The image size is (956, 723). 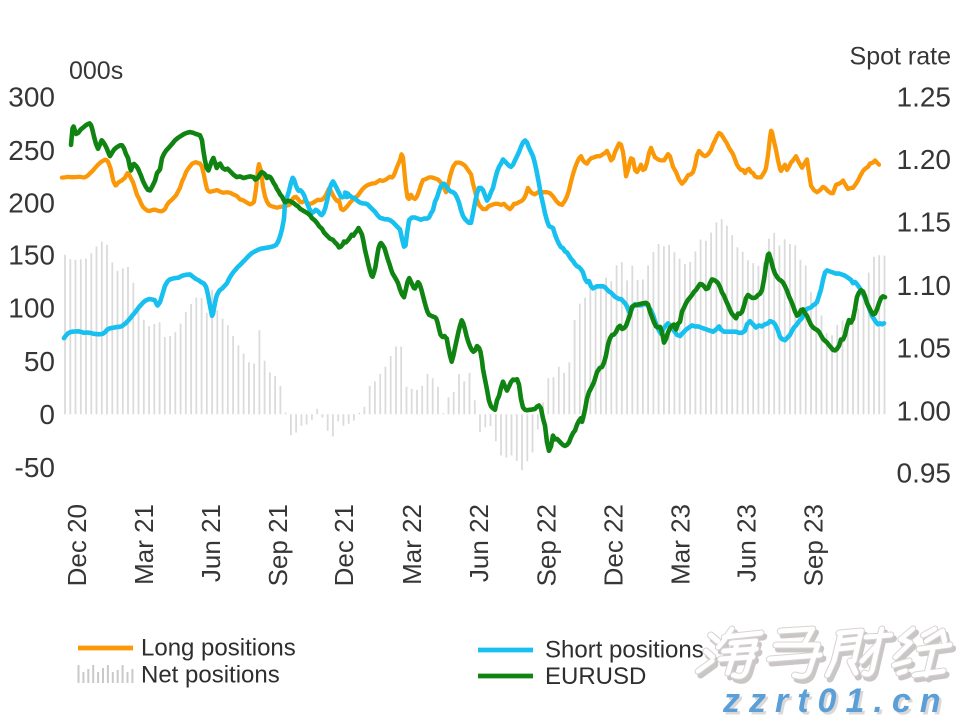 What do you see at coordinates (39, 361) in the screenshot?
I see `svg-text: 50` at bounding box center [39, 361].